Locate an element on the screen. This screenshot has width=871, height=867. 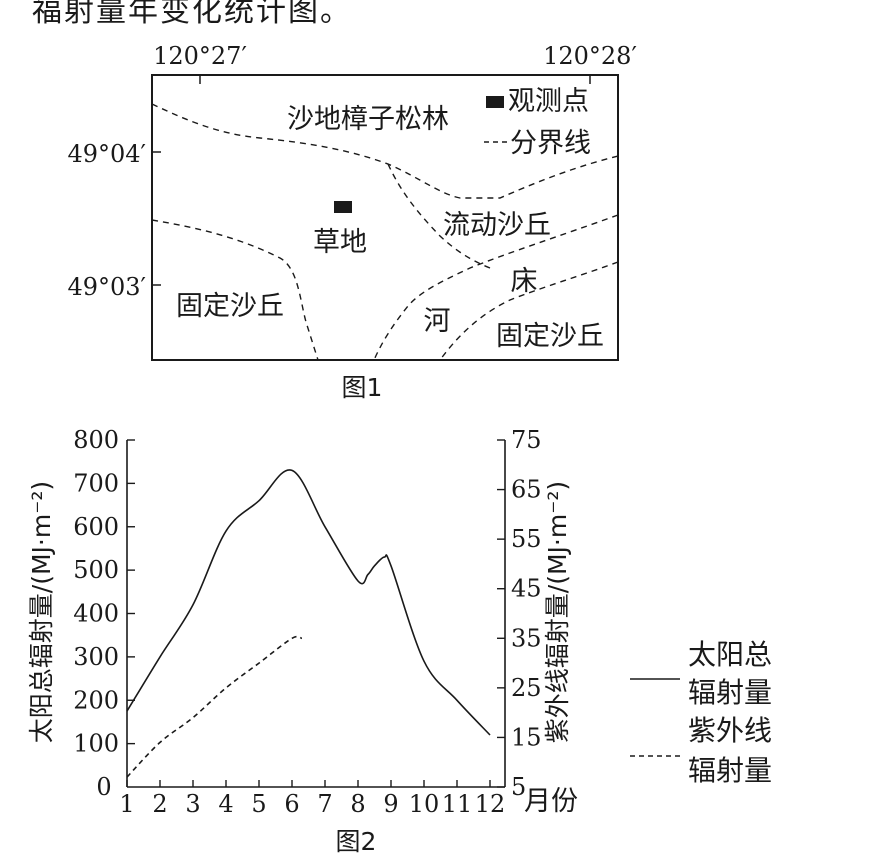
boundary-grass-dune is located at coordinates (439, 216).